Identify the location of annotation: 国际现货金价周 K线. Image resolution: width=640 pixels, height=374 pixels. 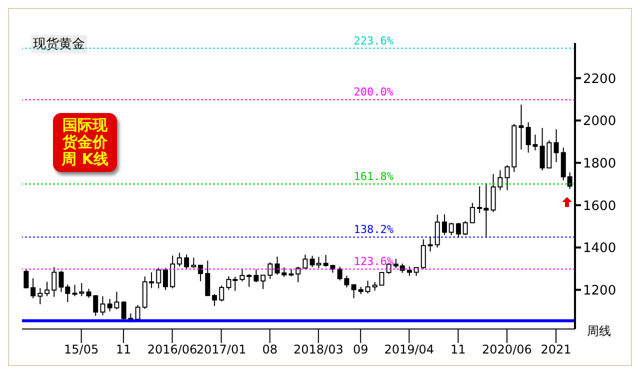
(85, 142).